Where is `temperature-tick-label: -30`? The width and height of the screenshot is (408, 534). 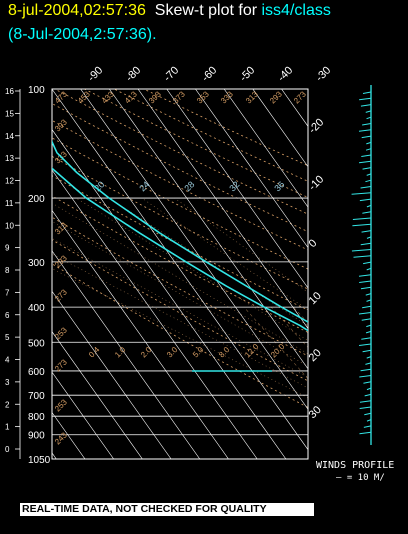 temperature-tick-label: -30 is located at coordinates (324, 74).